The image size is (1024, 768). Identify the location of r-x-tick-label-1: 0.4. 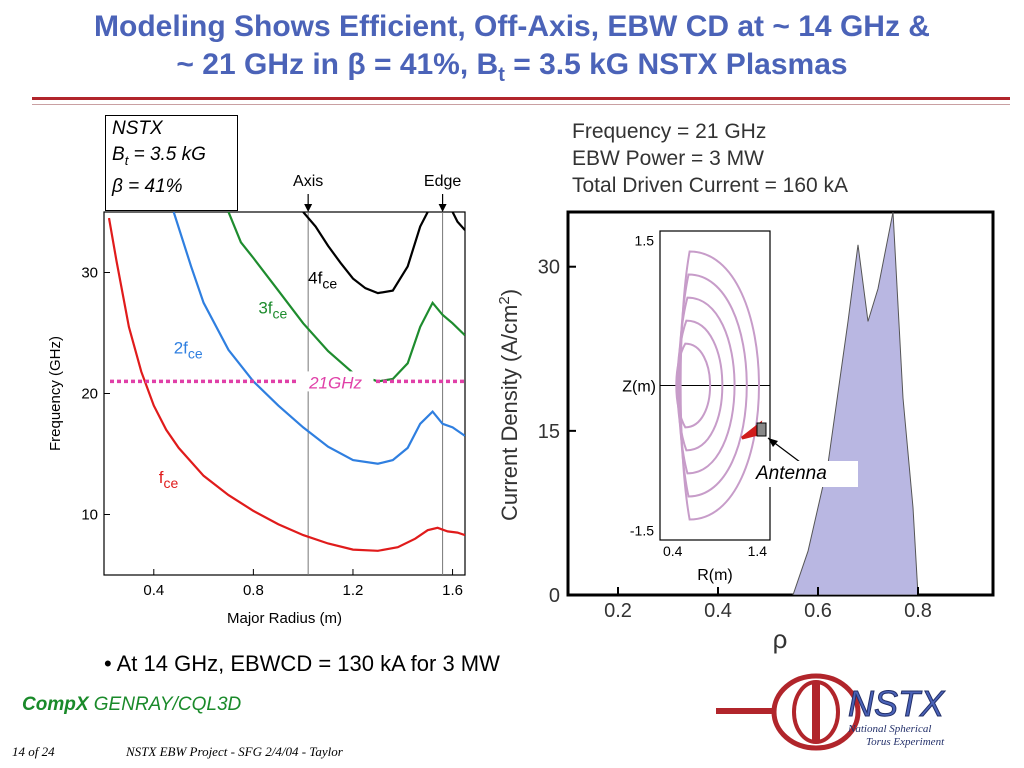
(718, 611).